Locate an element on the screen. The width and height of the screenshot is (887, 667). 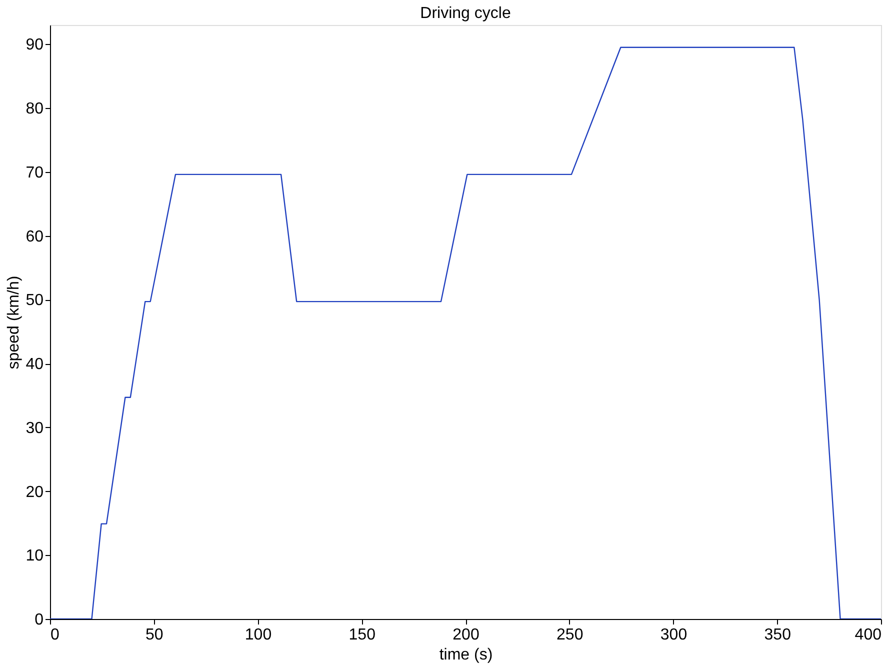
x-tick-label: 100 is located at coordinates (258, 635).